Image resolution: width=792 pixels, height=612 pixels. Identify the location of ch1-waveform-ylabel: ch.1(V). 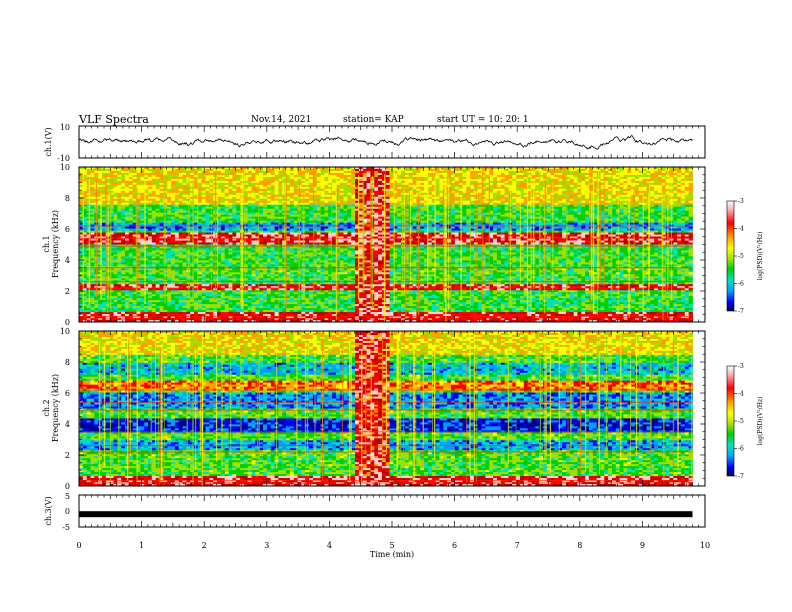
(48, 141).